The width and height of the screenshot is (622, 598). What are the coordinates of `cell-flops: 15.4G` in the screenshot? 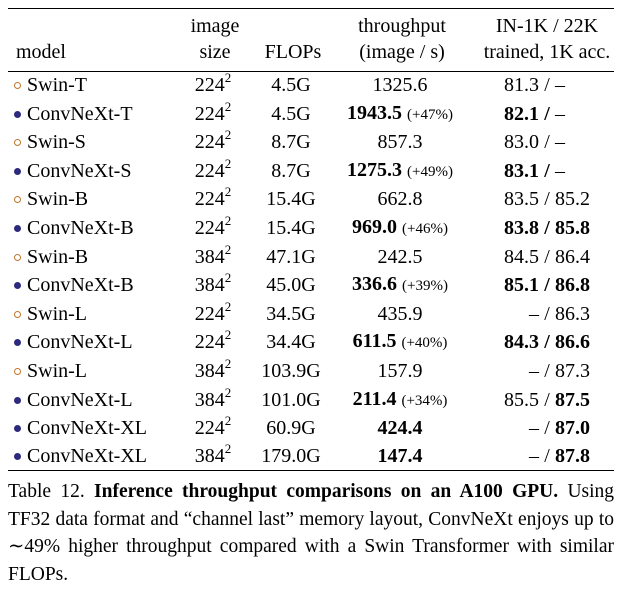 It's located at (291, 227).